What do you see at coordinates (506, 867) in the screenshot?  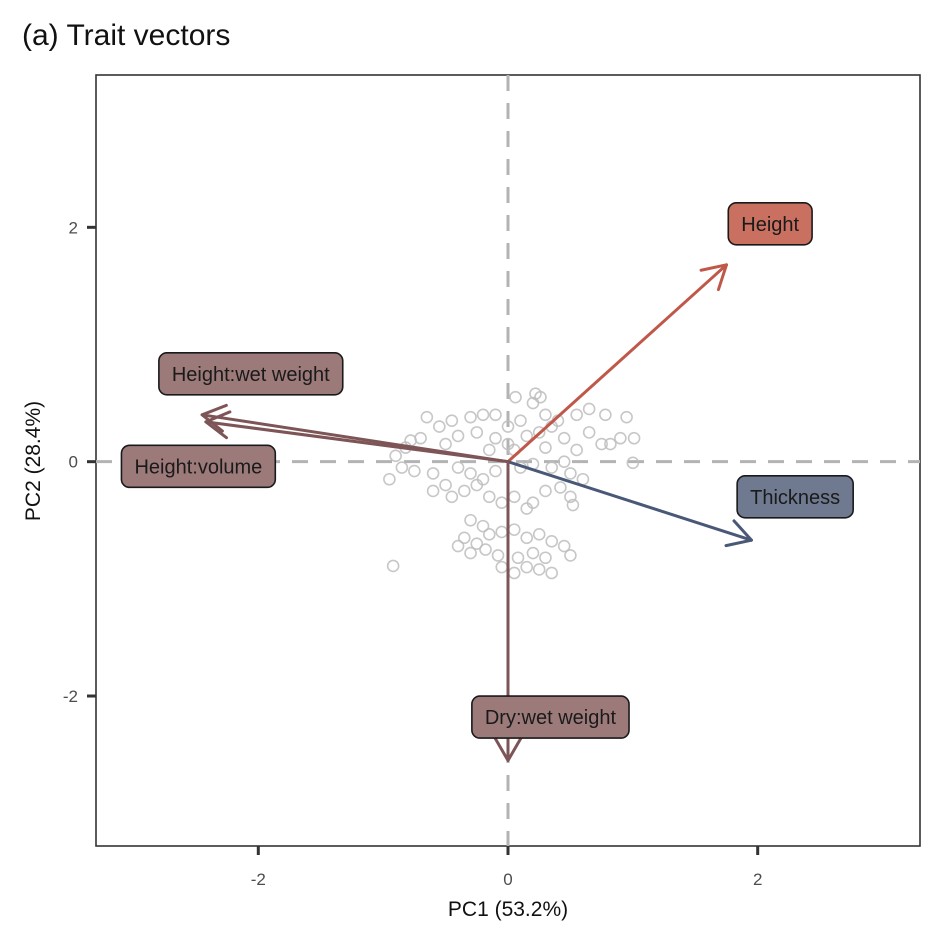 I see `x-axis: -2 0 2` at bounding box center [506, 867].